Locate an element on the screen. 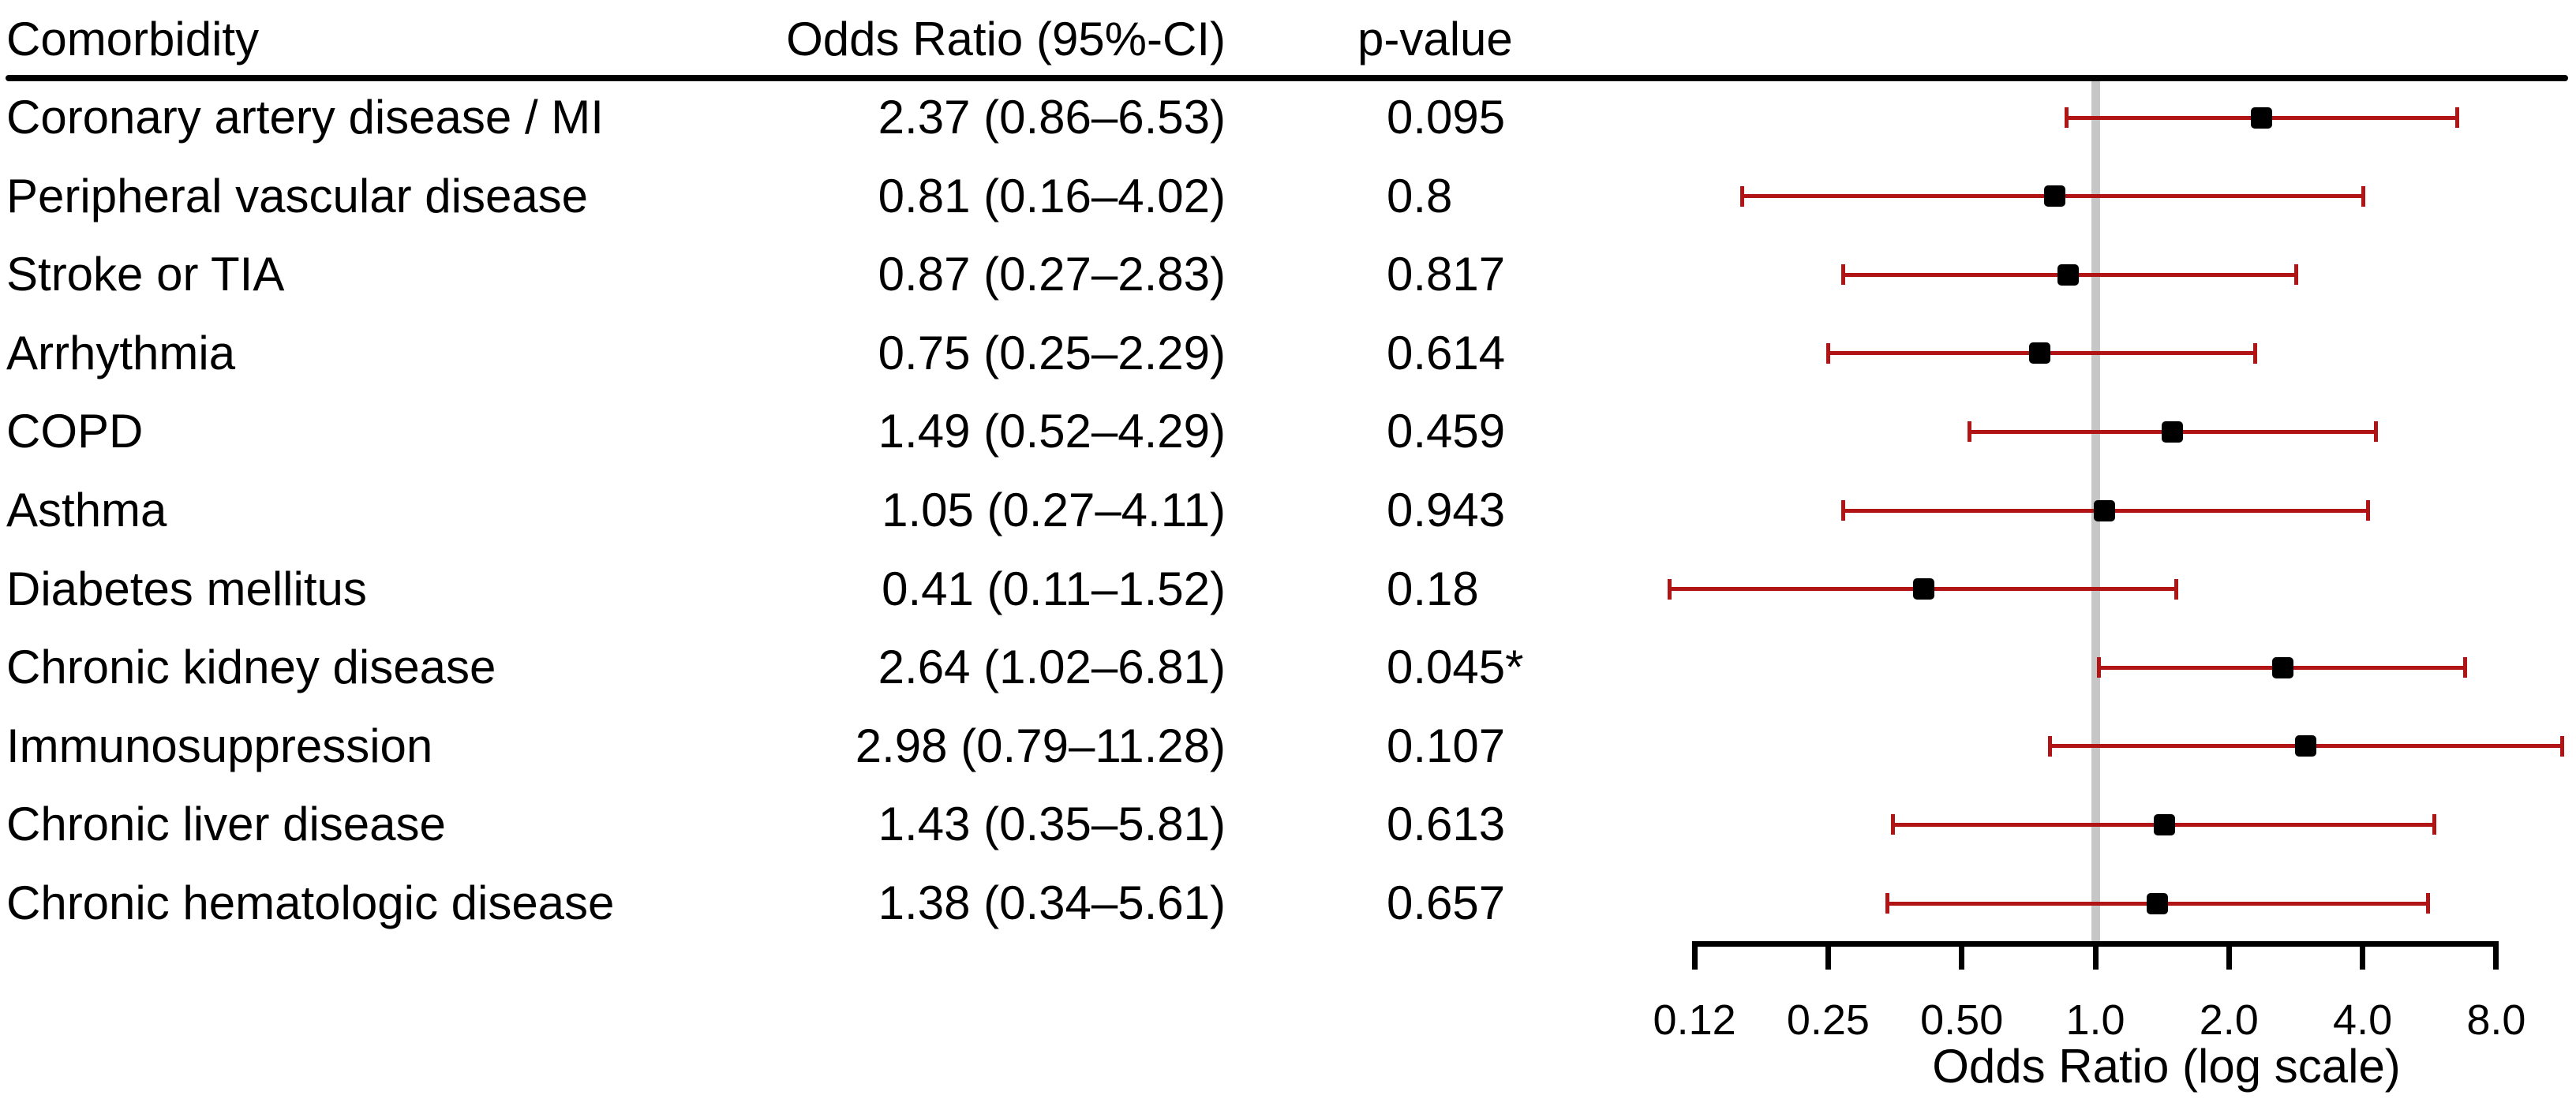  x-axis-tick-label: 0.50 is located at coordinates (1962, 1020).